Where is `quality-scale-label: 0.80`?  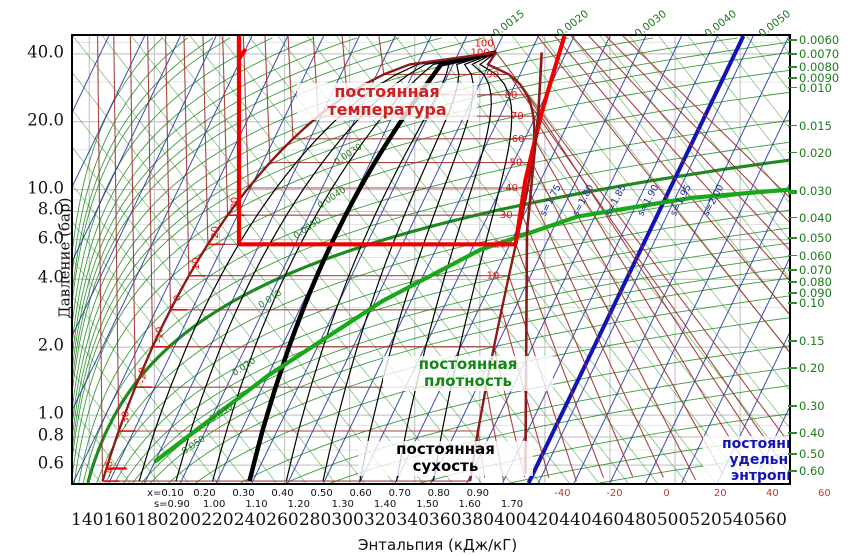 quality-scale-label: 0.80 is located at coordinates (438, 493).